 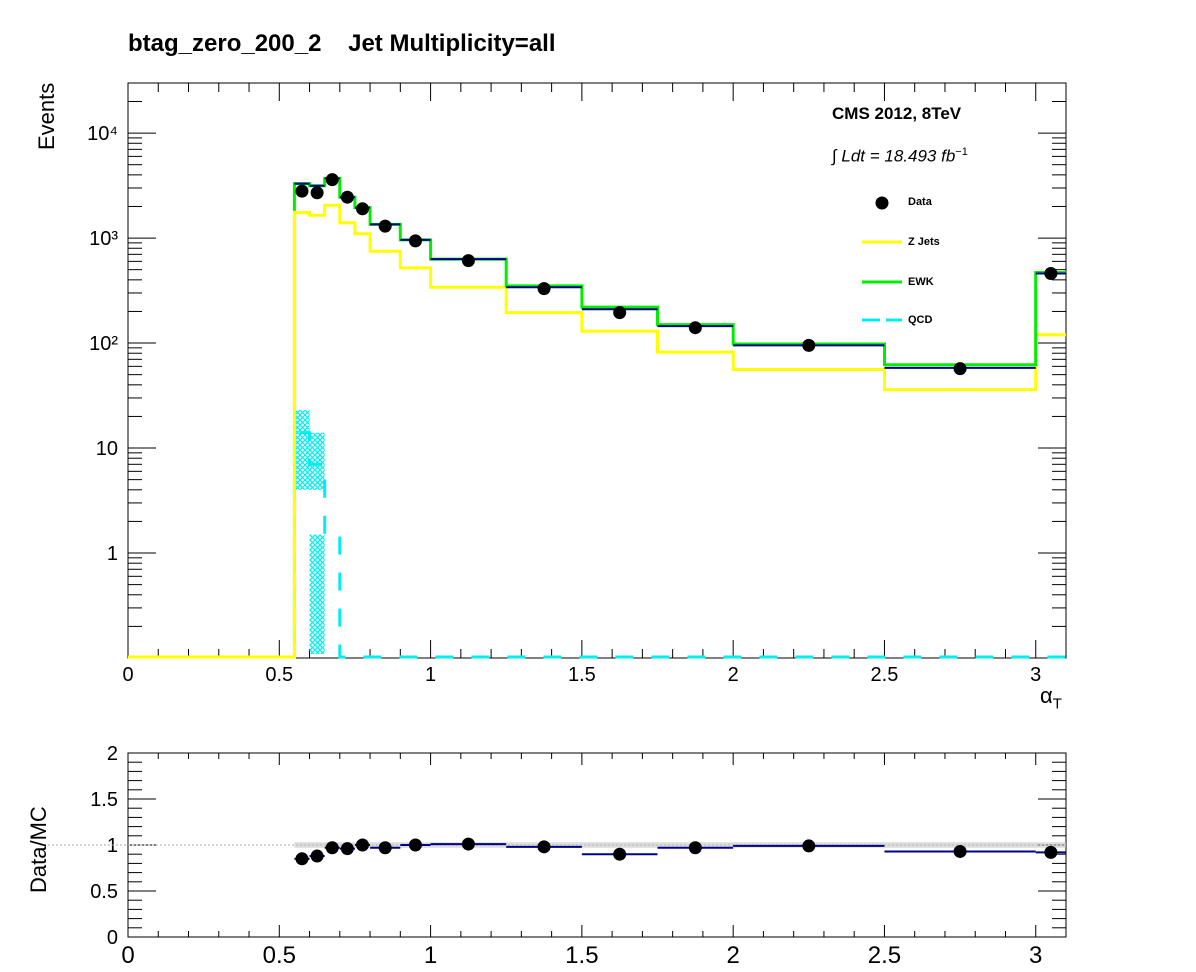 I want to click on luminosity-label: ∫ Ldt = 18.493 fb−1, so click(x=900, y=156).